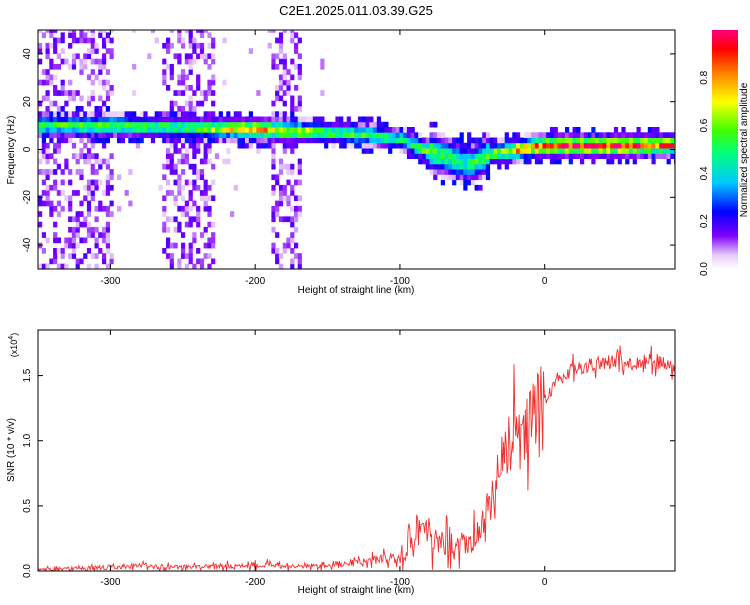  Describe the element at coordinates (400, 582) in the screenshot. I see `snr-x-tick-label: -100` at that location.